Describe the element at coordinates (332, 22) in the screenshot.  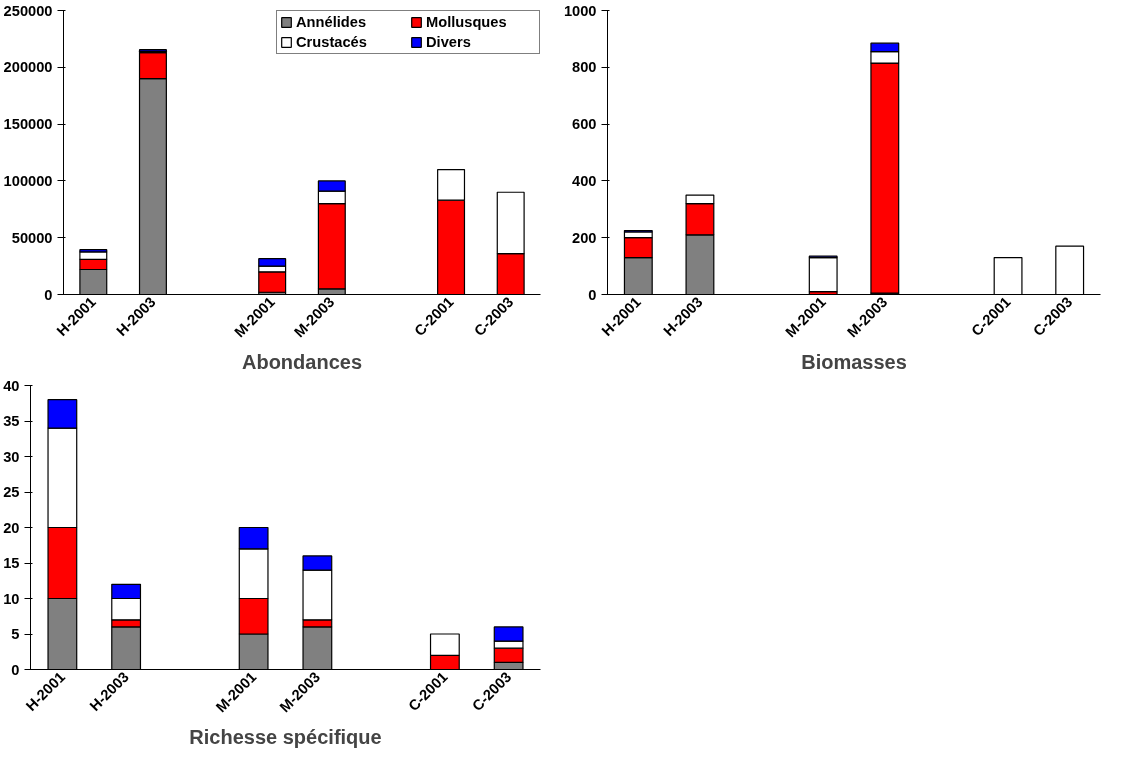
I see `legend-label: Annélides` at that location.